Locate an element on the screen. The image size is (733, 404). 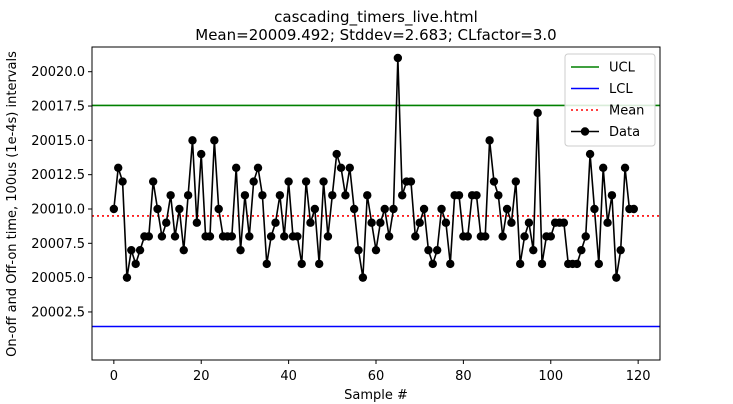
x-axis-label: Sample # is located at coordinates (376, 395).